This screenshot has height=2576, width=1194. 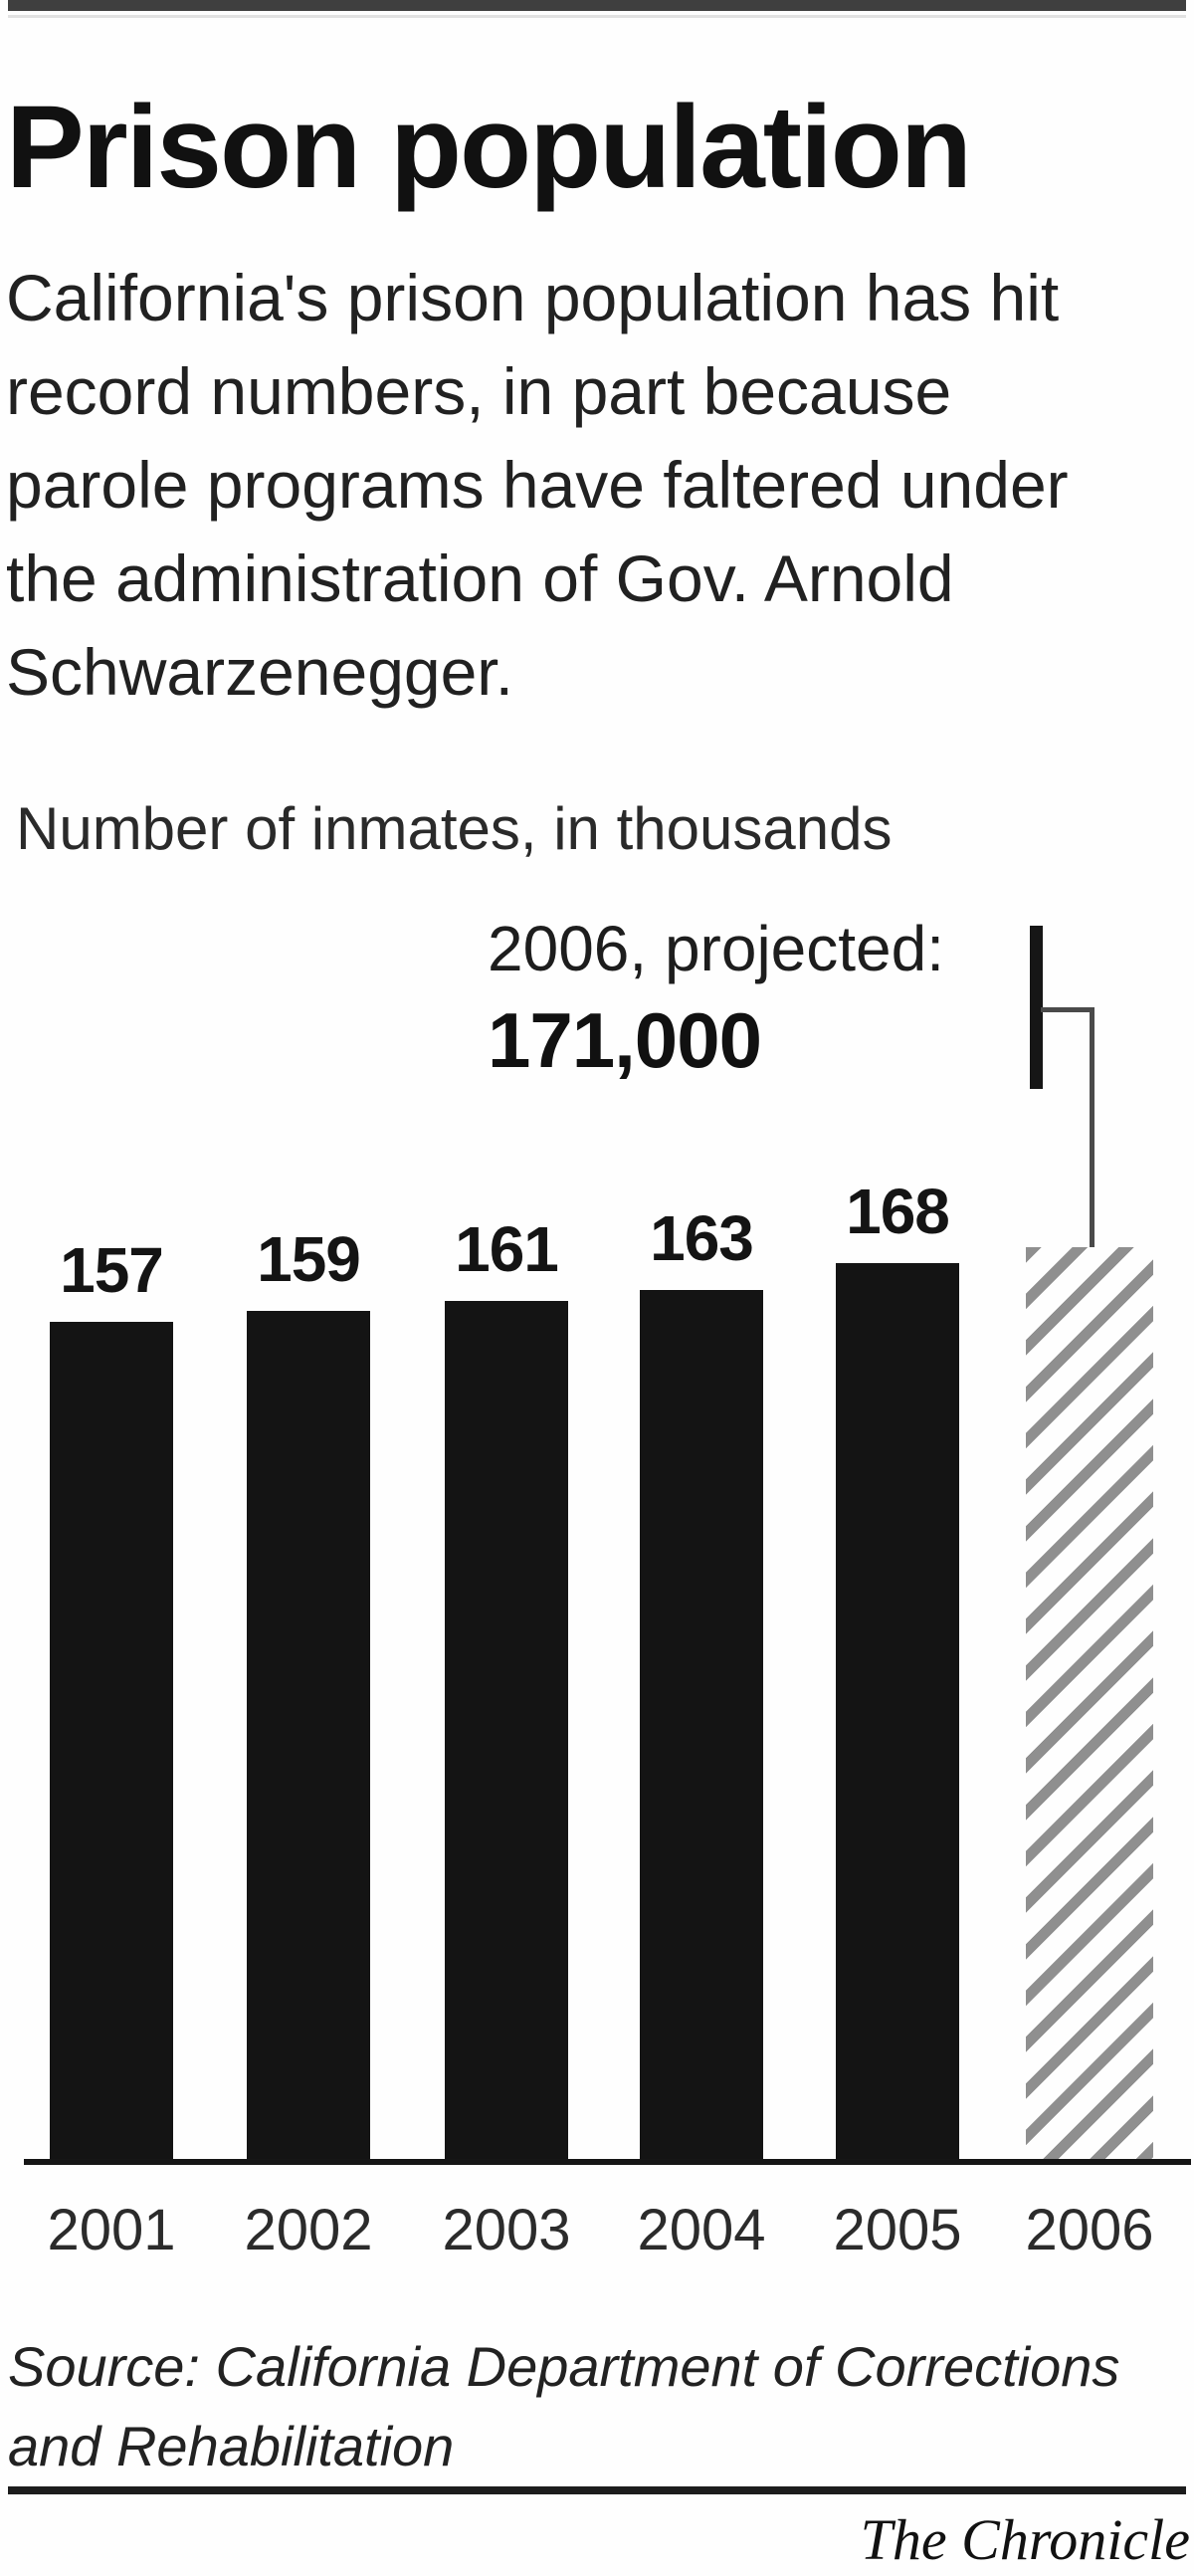 I want to click on masthead-hairline, so click(x=597, y=16).